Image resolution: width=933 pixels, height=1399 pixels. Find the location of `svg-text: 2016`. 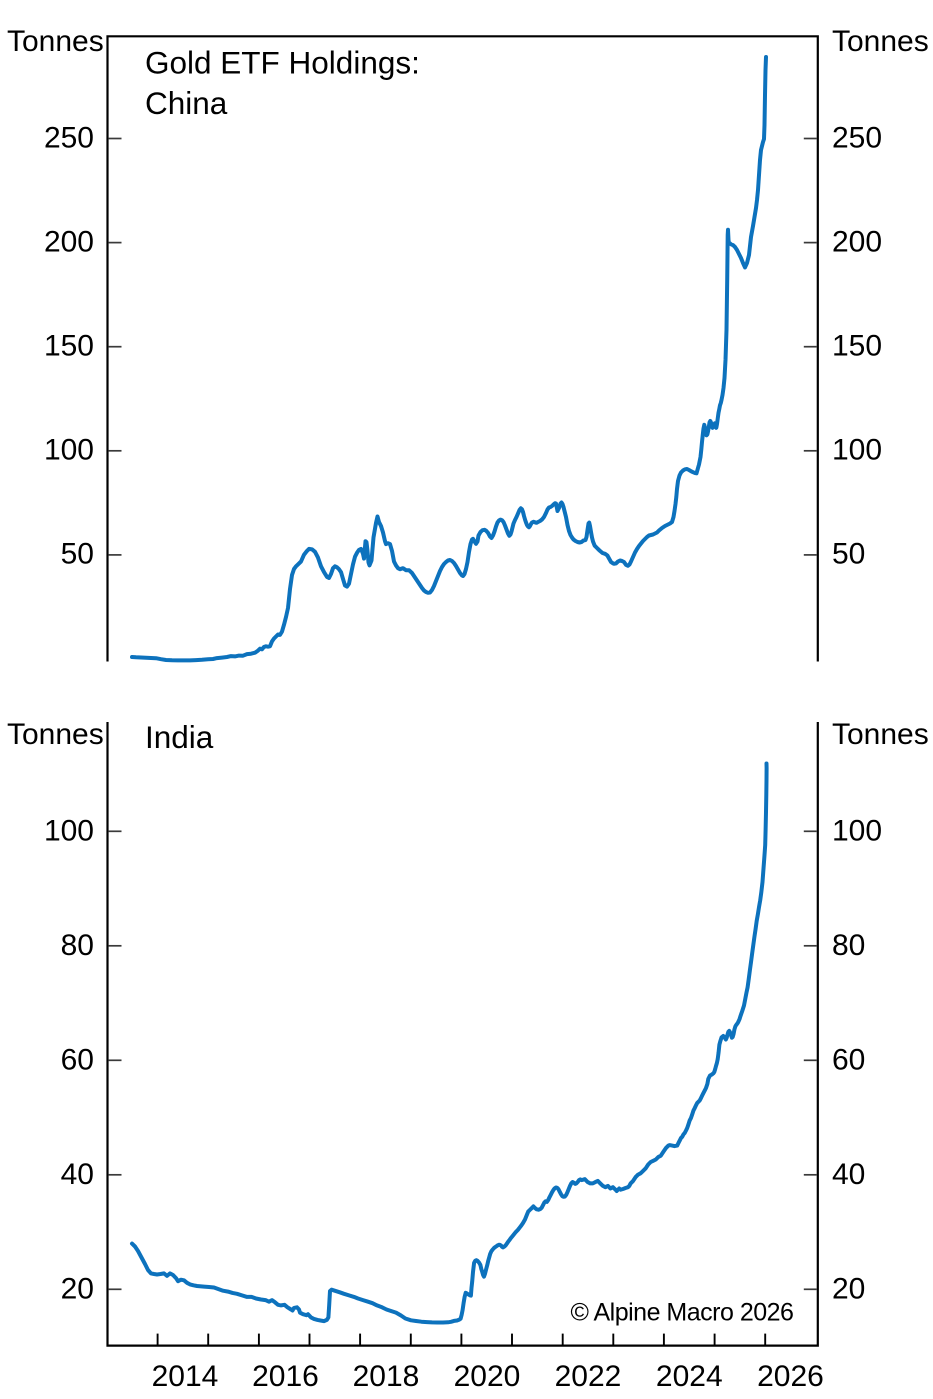

svg-text: 2016 is located at coordinates (285, 1376).